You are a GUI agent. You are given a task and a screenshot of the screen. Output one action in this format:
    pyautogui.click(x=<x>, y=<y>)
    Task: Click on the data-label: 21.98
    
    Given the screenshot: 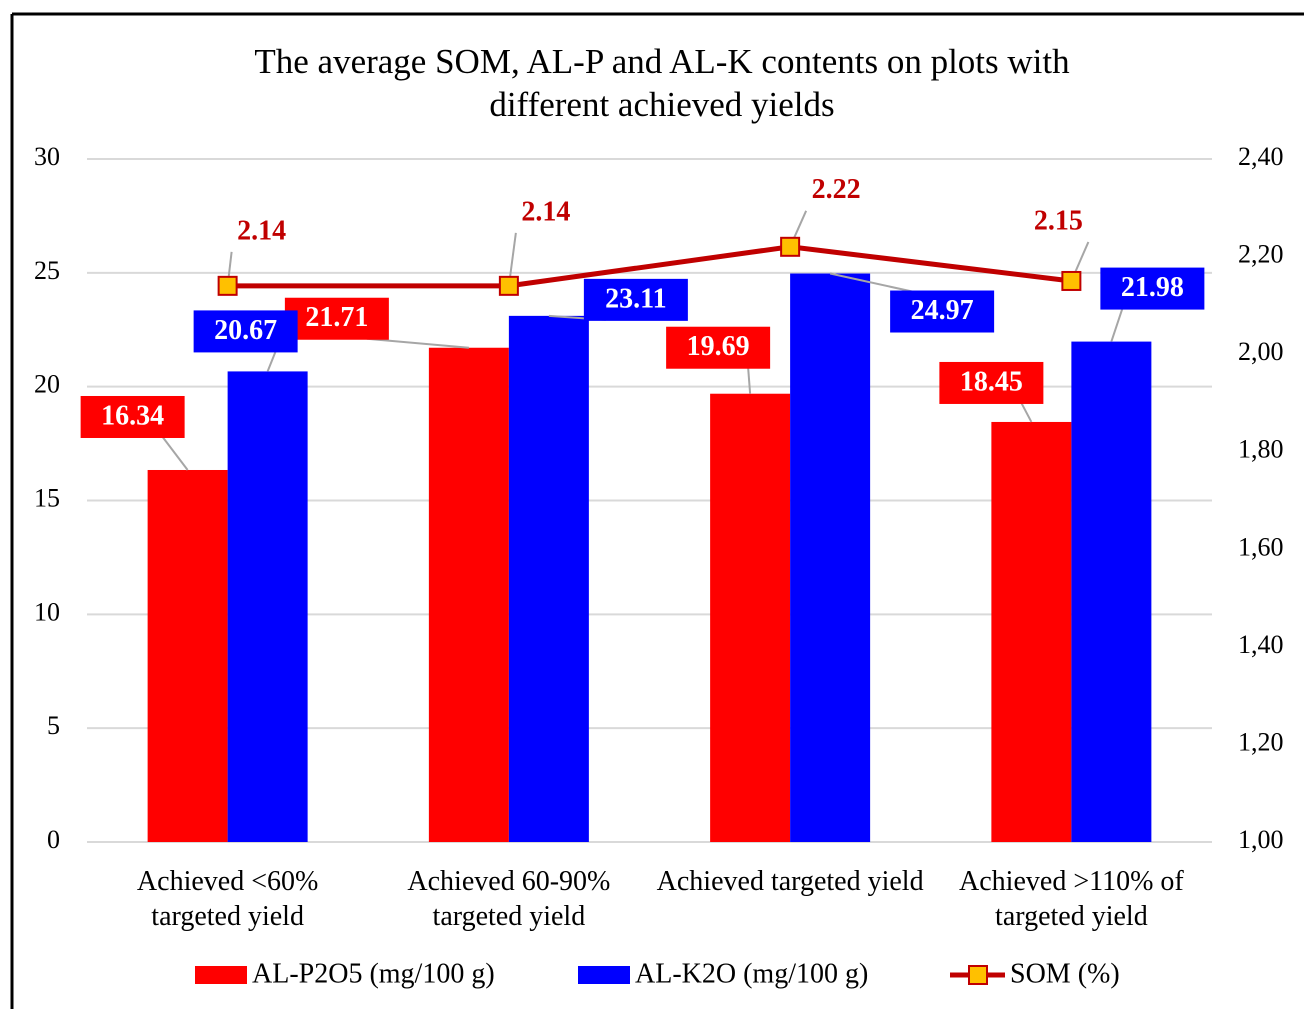 What is the action you would take?
    pyautogui.click(x=1152, y=287)
    